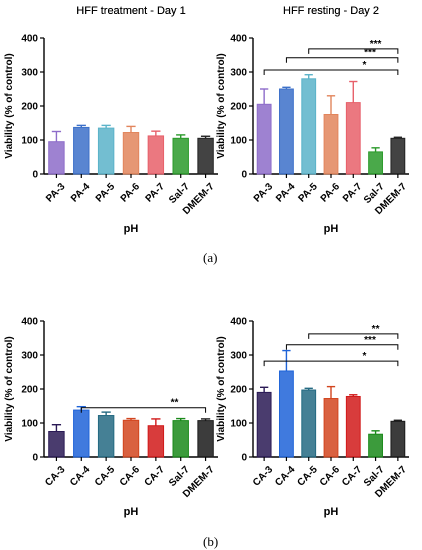  Describe the element at coordinates (130, 11) in the screenshot. I see `chart-title: HFF treatment - Day 1` at that location.